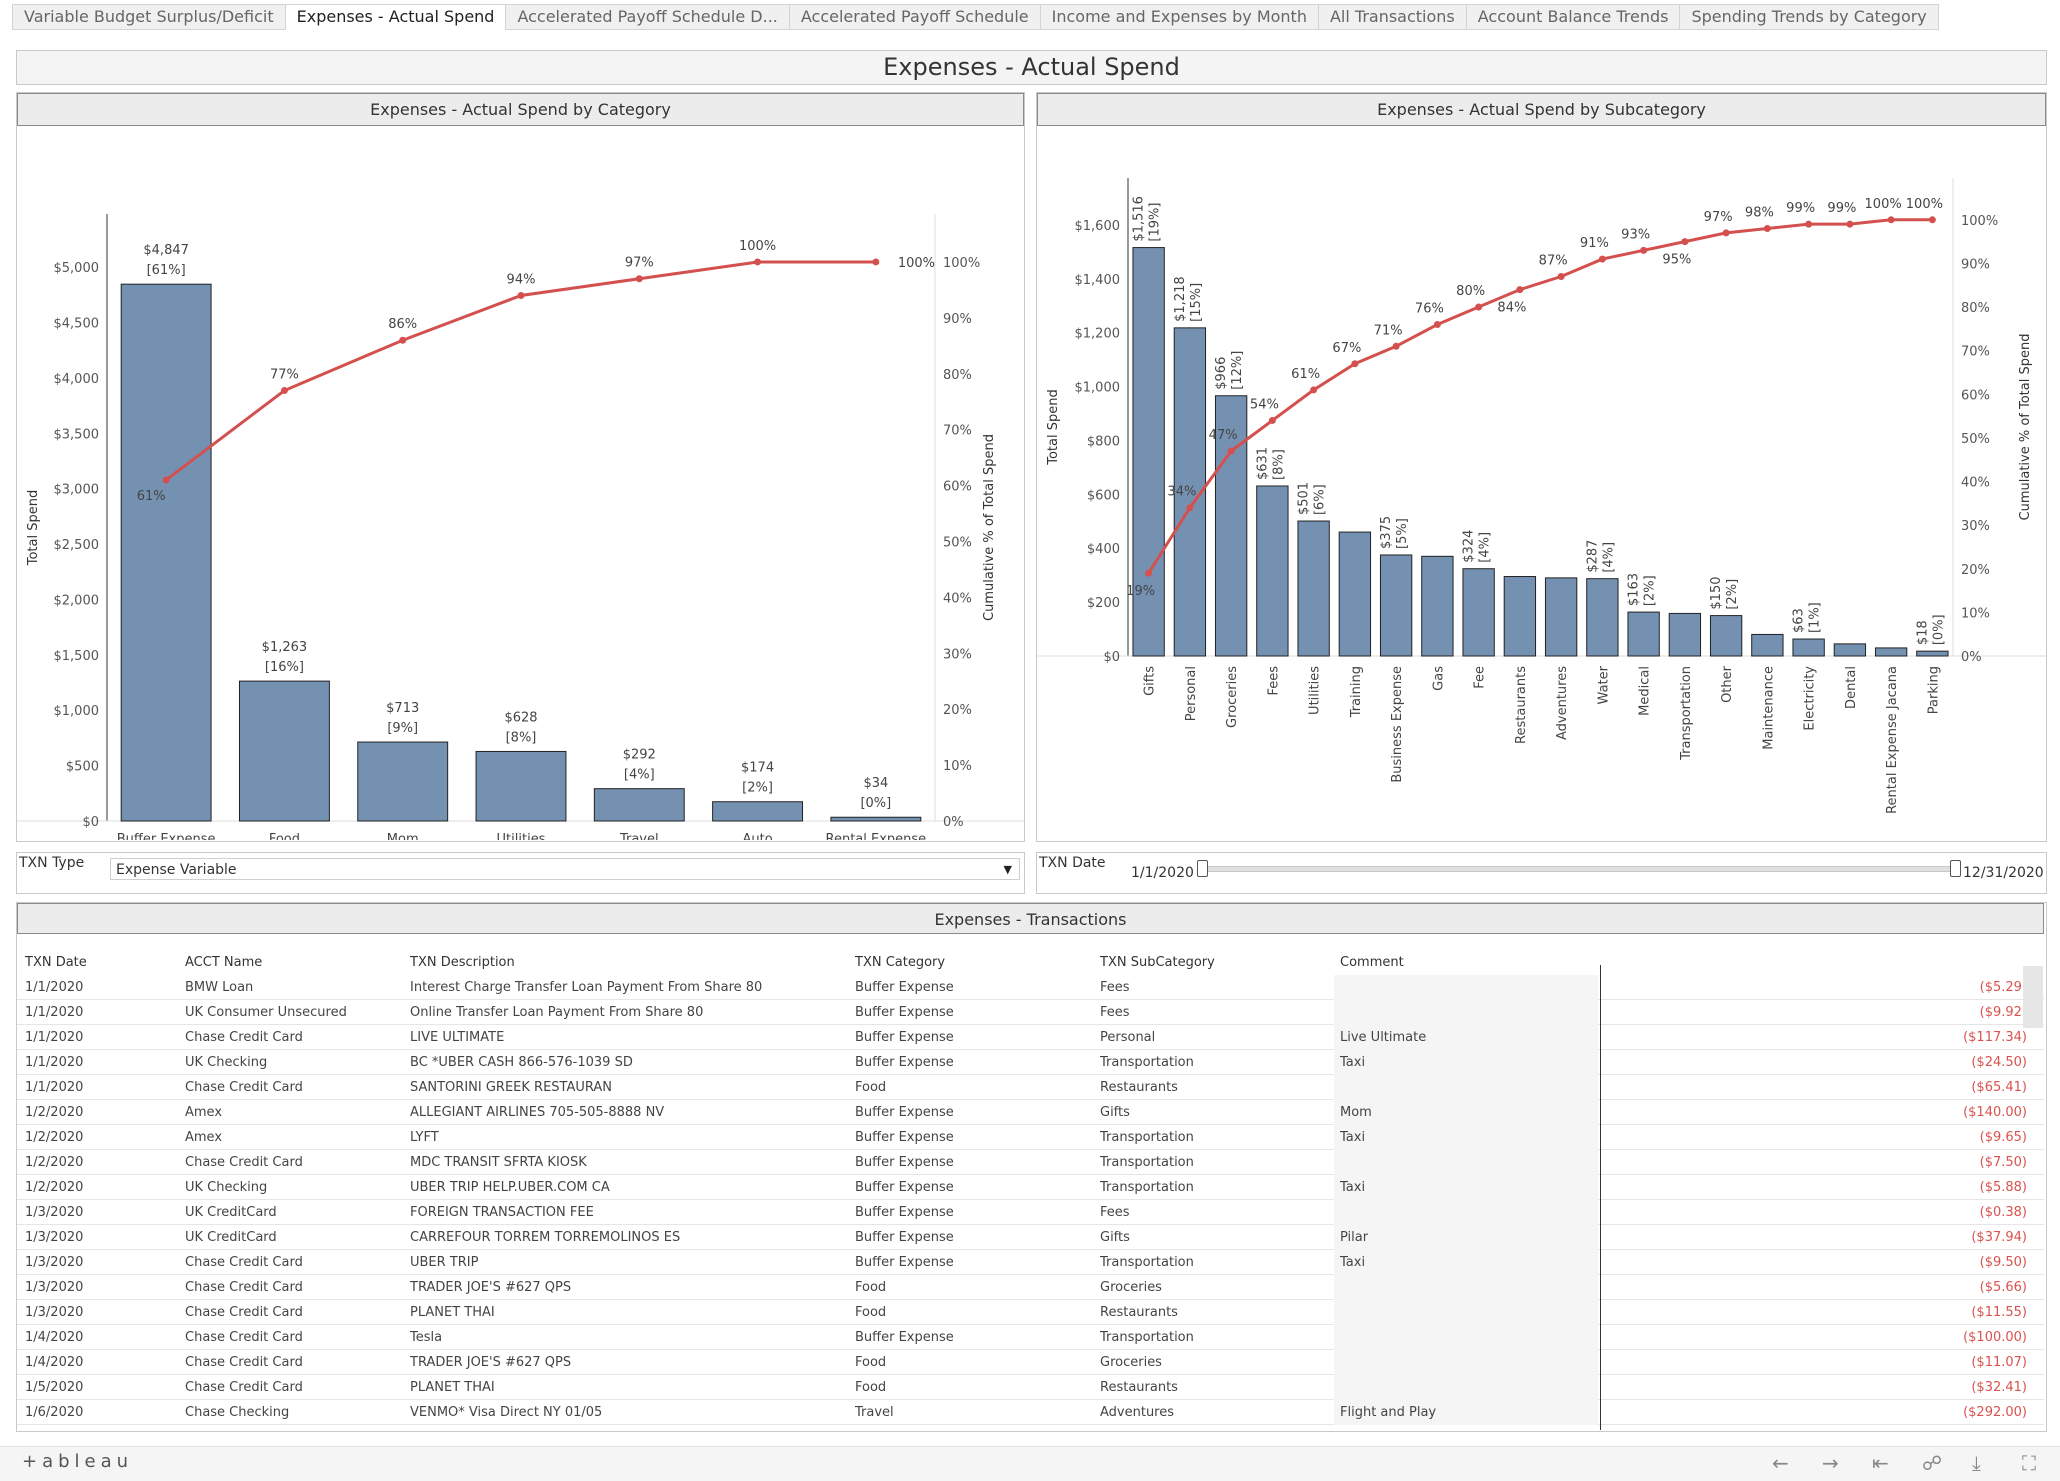 The image size is (2060, 1481). Describe the element at coordinates (148, 17) in the screenshot. I see `tab-0: Variable Budget Surplus/Deficit` at that location.